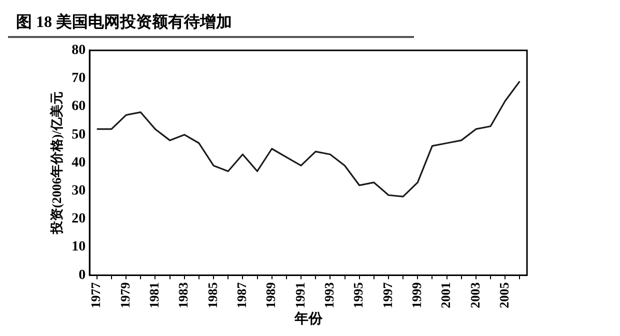  Describe the element at coordinates (79, 247) in the screenshot. I see `y-tick-label: 10` at that location.